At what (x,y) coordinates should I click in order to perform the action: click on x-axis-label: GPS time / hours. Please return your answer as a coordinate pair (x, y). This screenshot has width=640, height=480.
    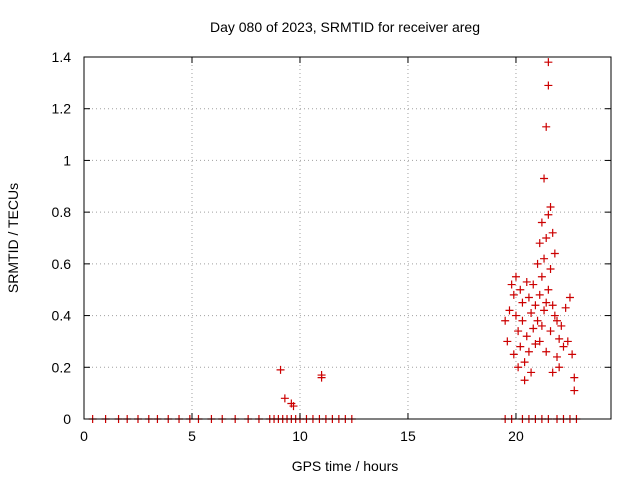
    Looking at the image, I should click on (345, 466).